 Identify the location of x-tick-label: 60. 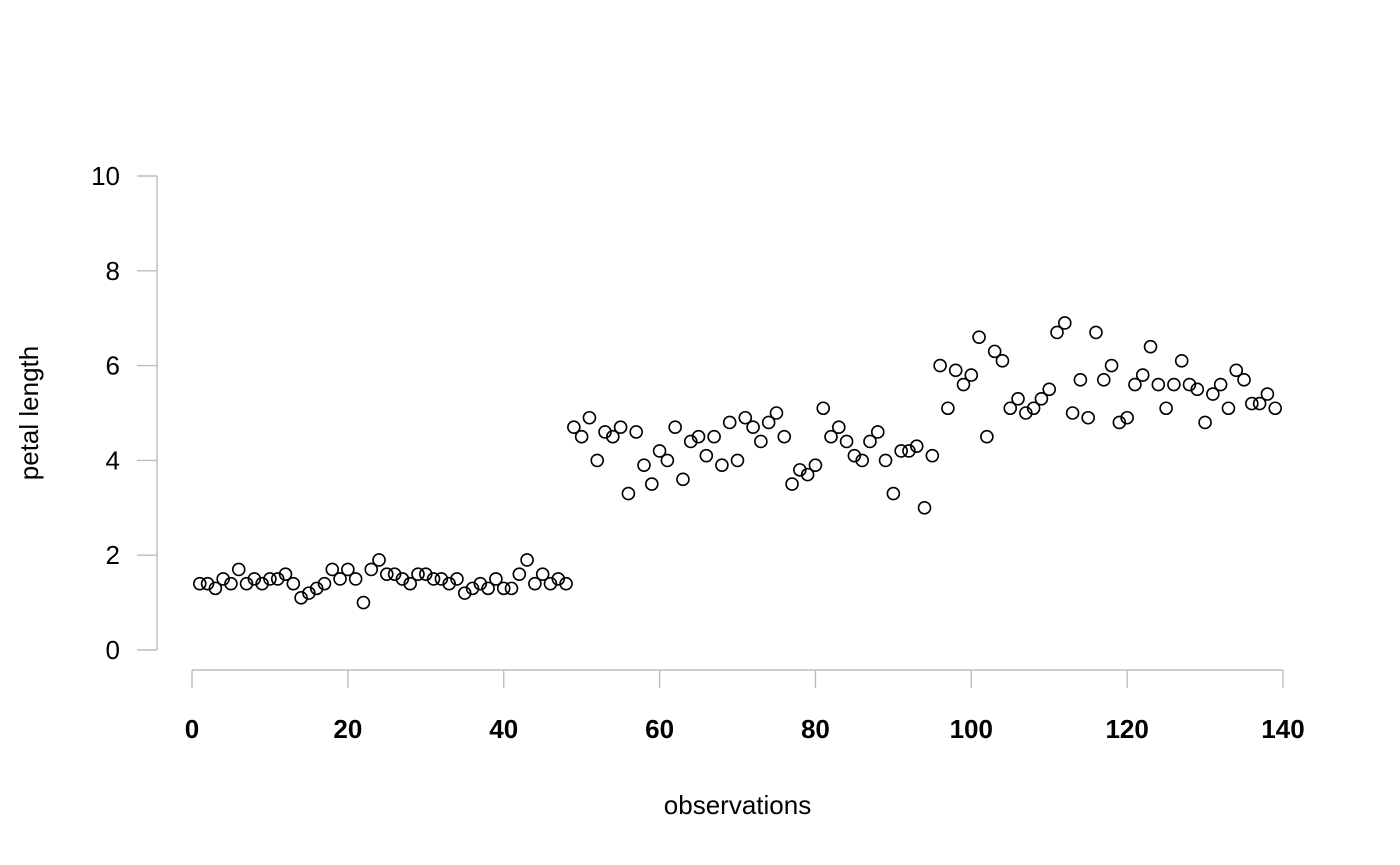
(659, 729).